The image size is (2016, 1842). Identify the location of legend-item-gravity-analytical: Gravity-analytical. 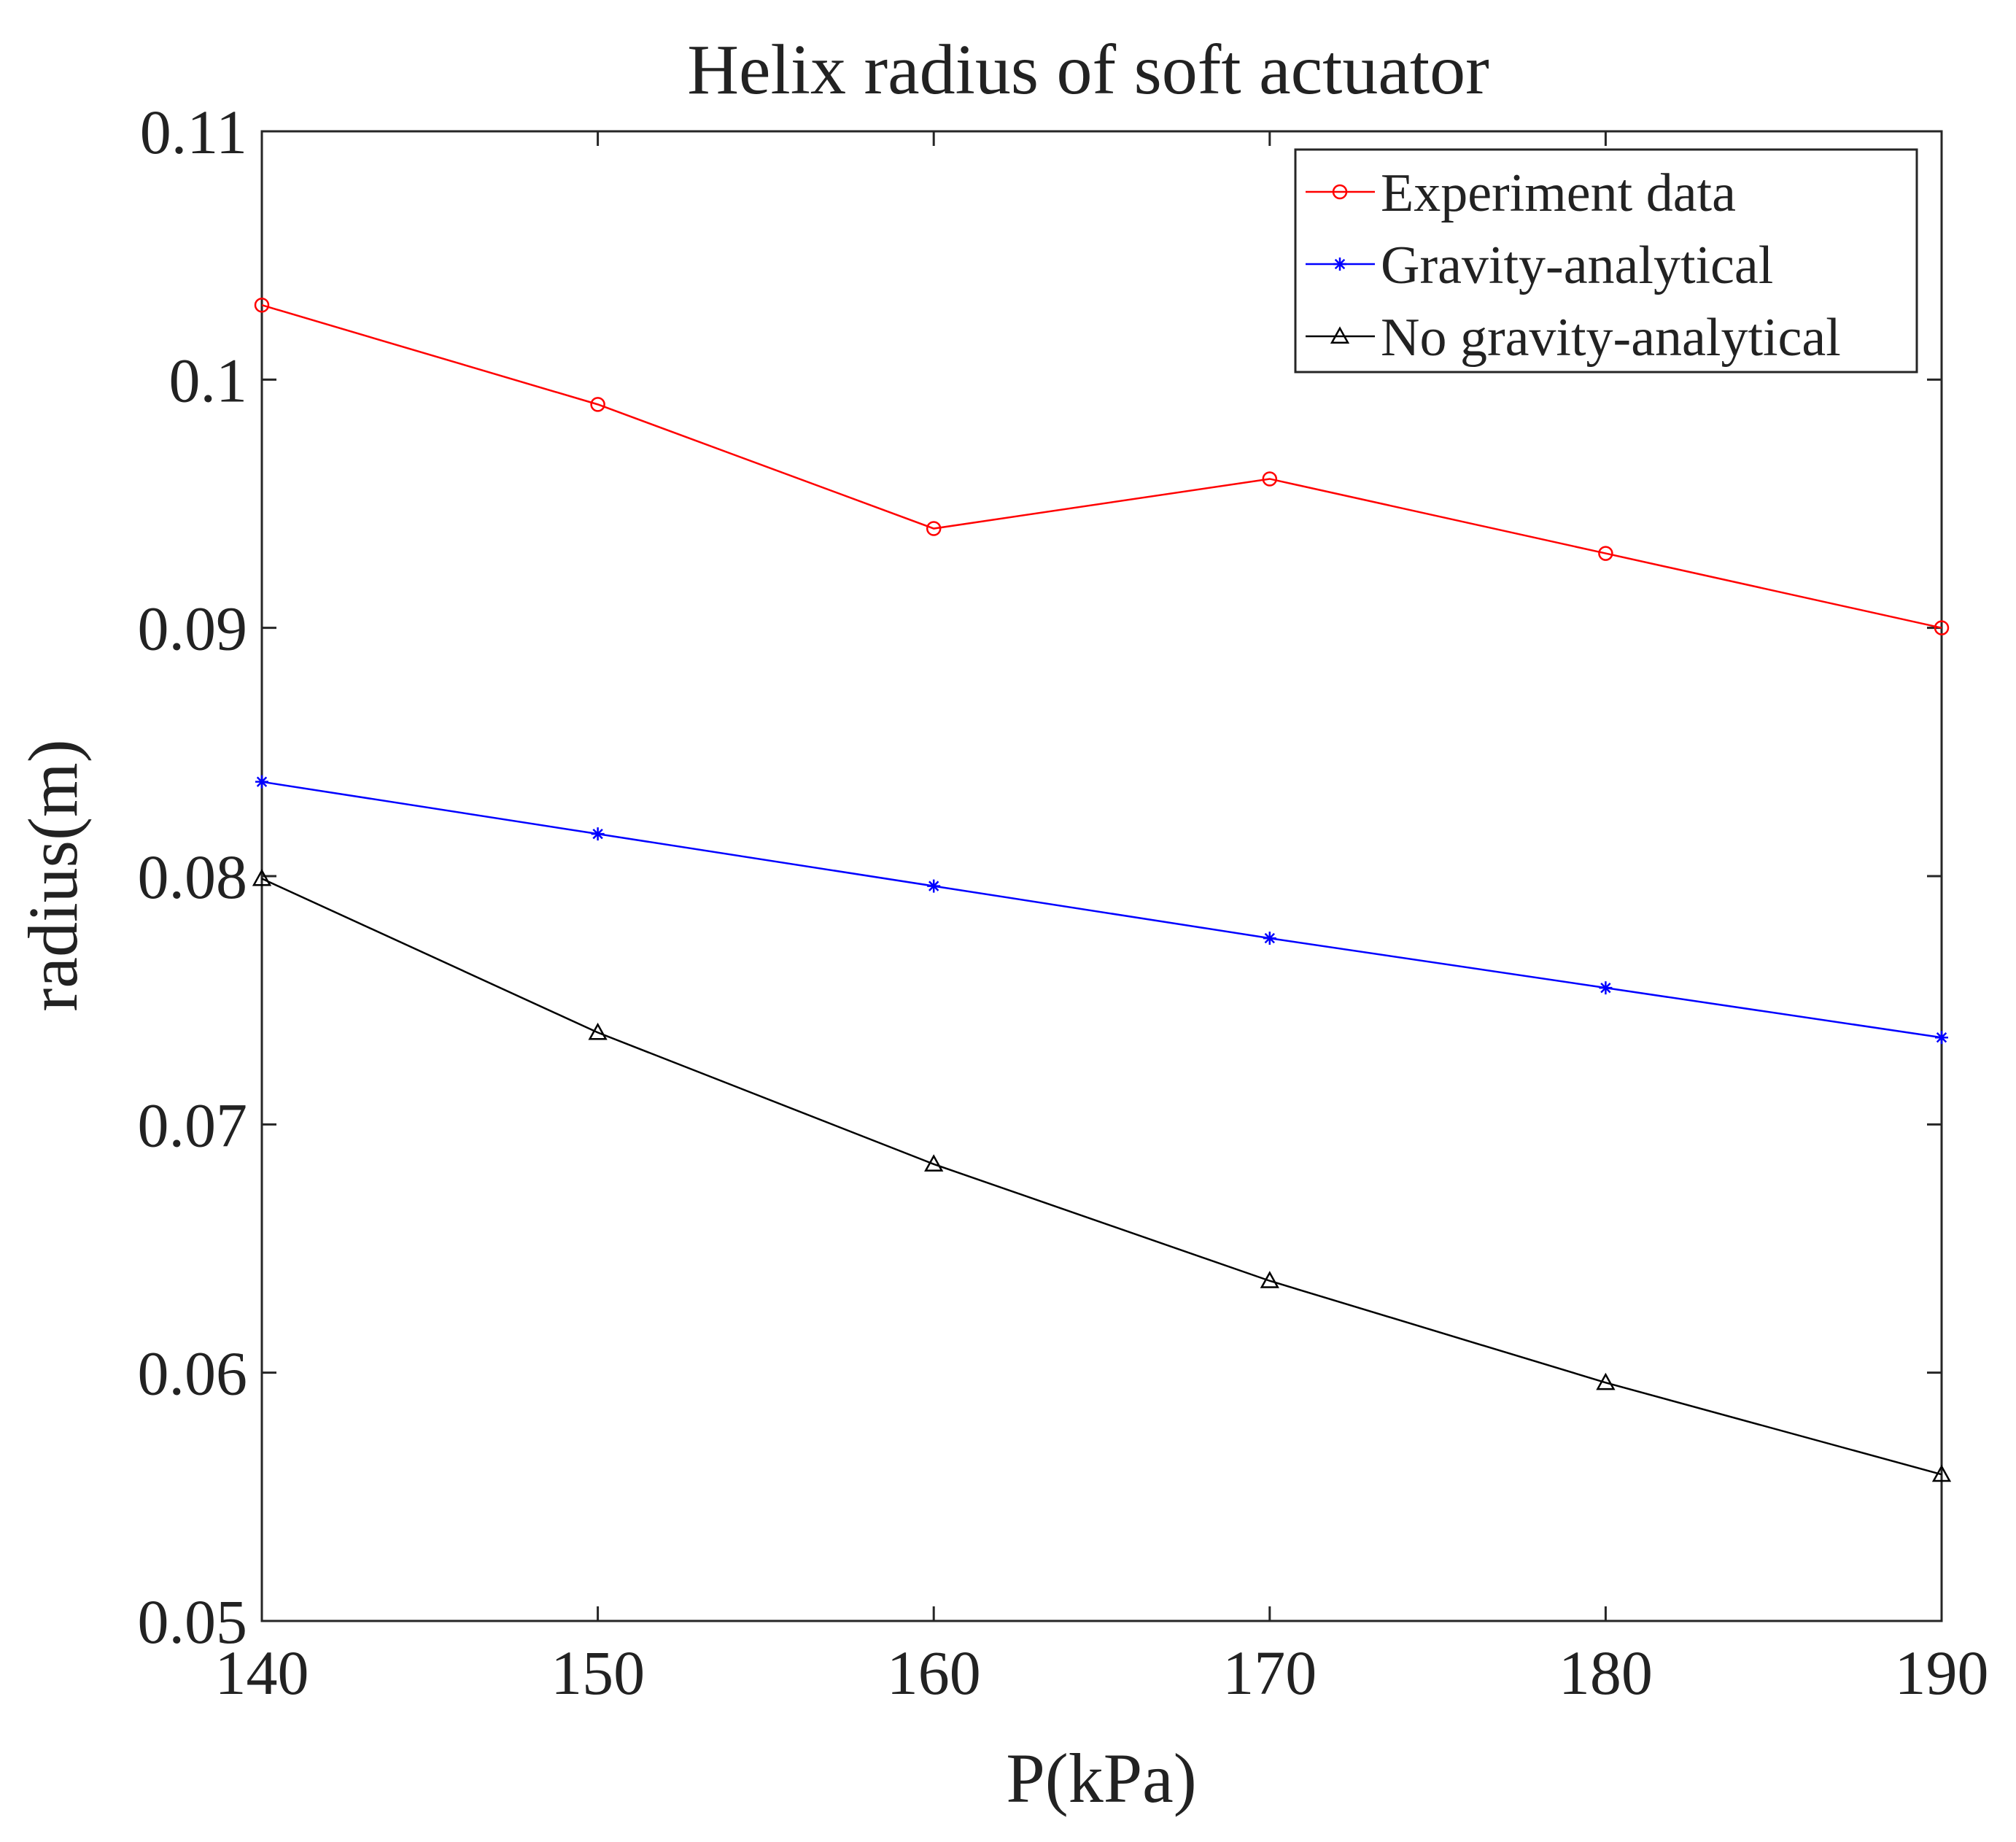
(1540, 265).